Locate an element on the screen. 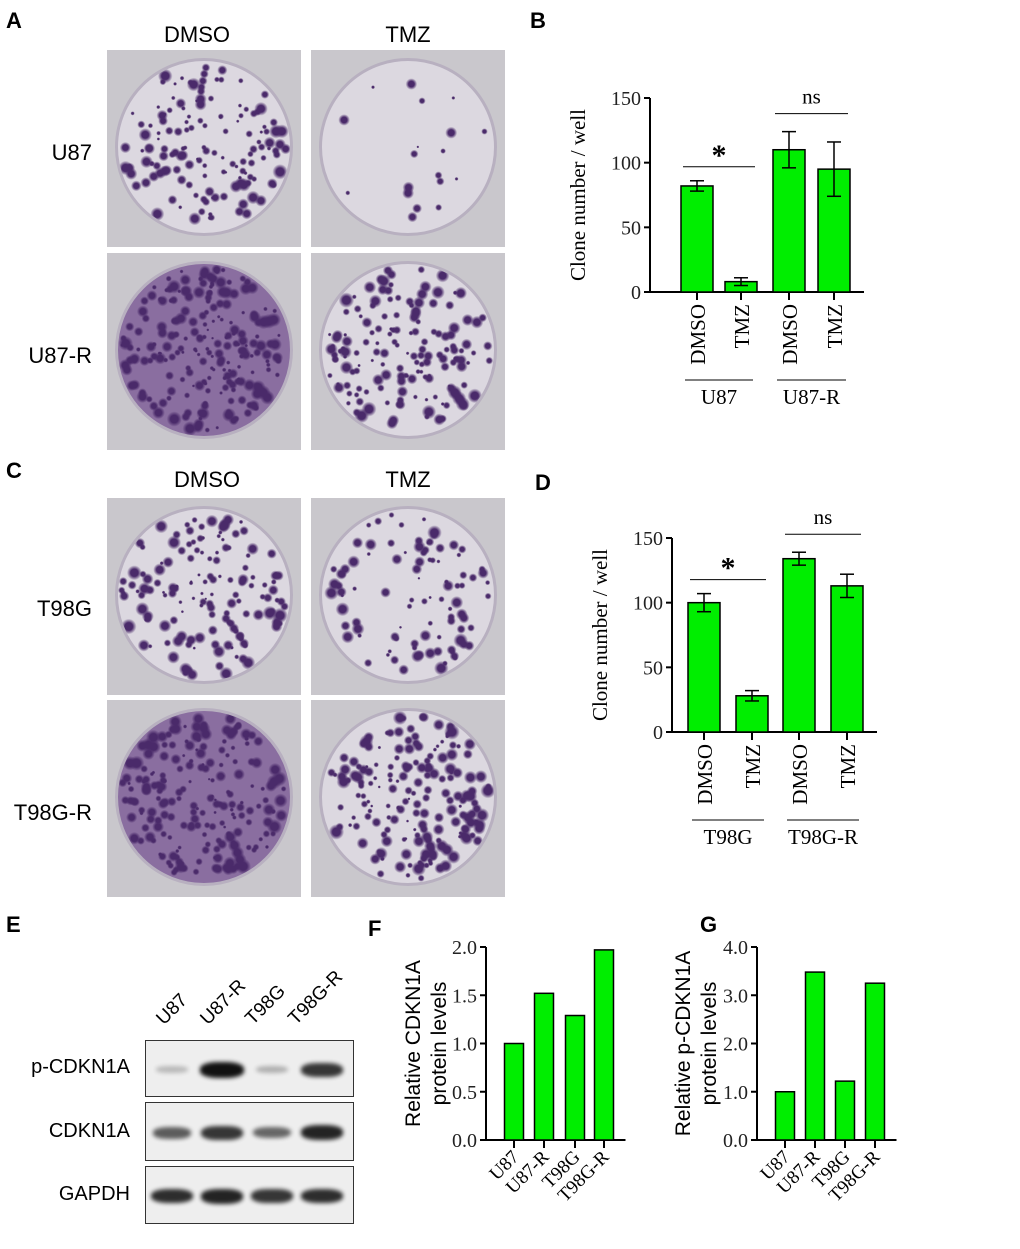 Image resolution: width=1020 pixels, height=1249 pixels. group-label: T98G is located at coordinates (728, 837).